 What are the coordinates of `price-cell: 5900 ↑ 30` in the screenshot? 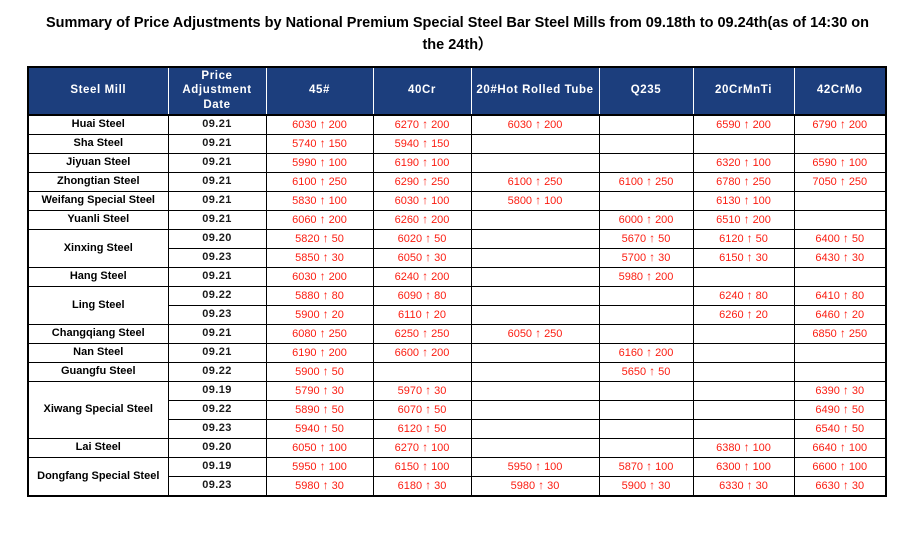 It's located at (646, 485).